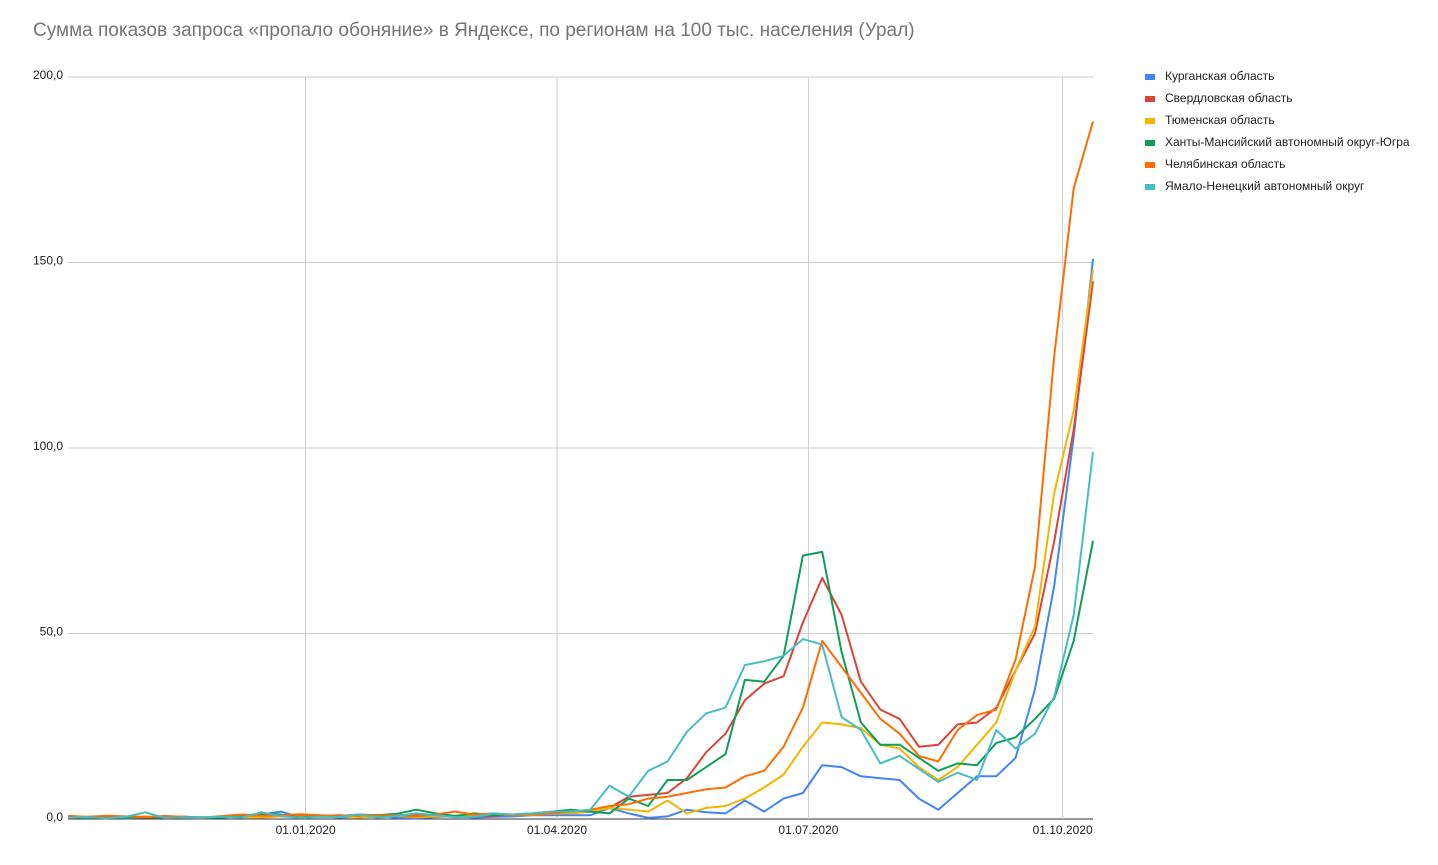 The image size is (1438, 865). I want to click on x-tick-label: 01.01.2020, so click(306, 830).